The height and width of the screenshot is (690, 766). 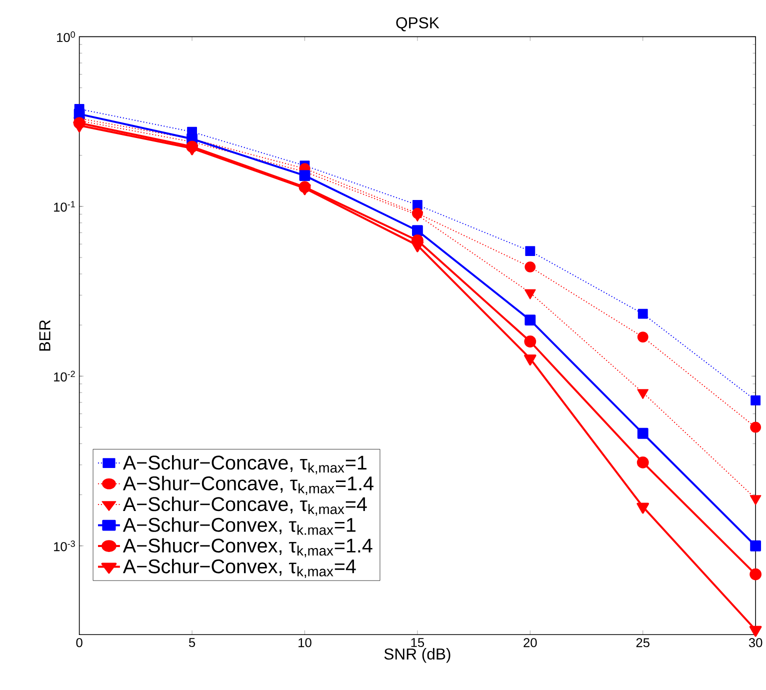 I want to click on x-tick-label: 5, so click(x=192, y=642).